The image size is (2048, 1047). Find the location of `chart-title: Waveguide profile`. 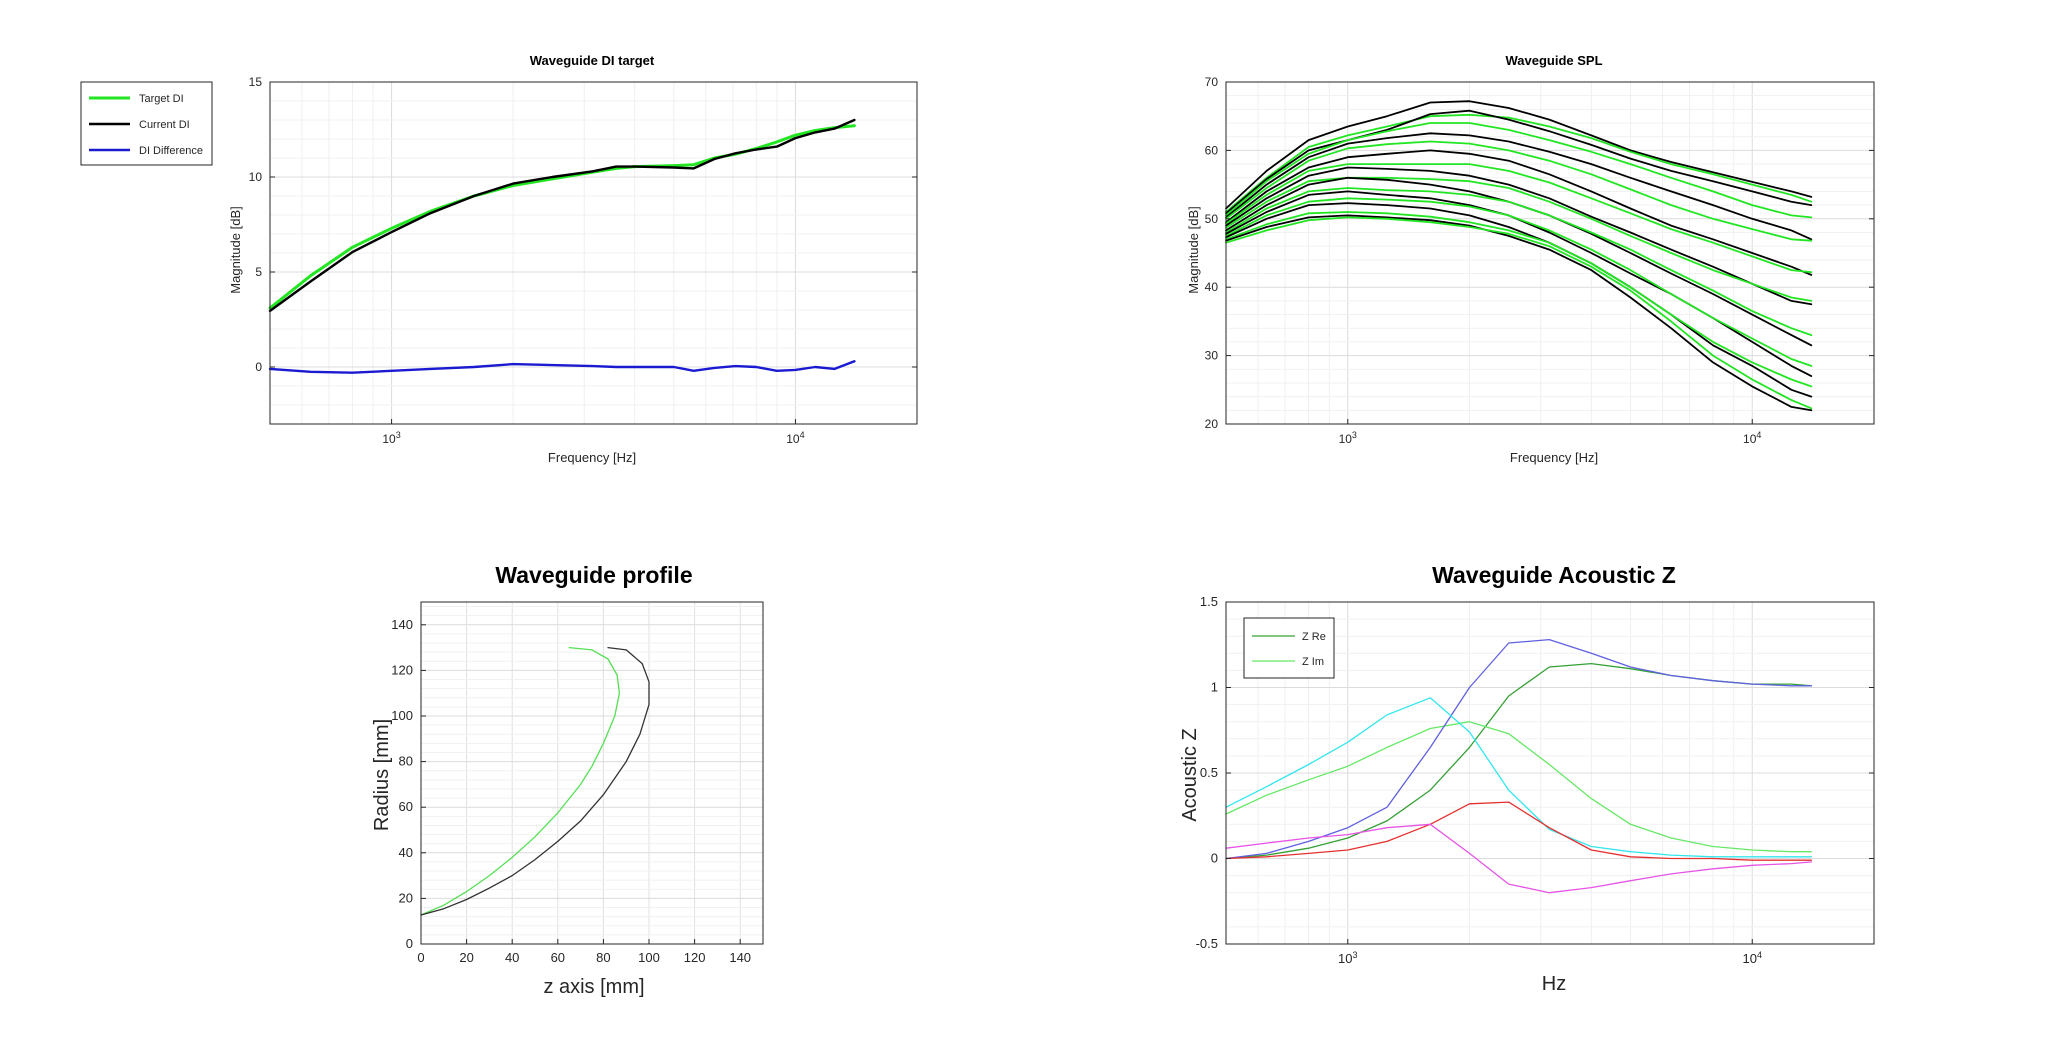

chart-title: Waveguide profile is located at coordinates (593, 575).